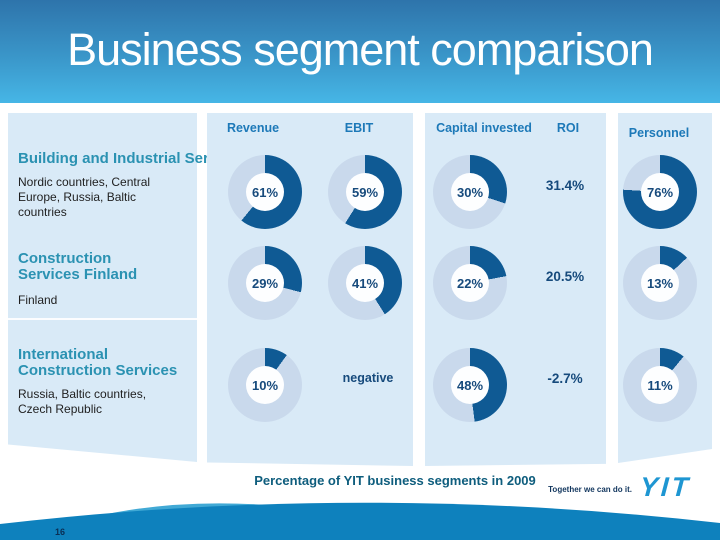 Image resolution: width=720 pixels, height=540 pixels. I want to click on donut-hole: 41%, so click(365, 283).